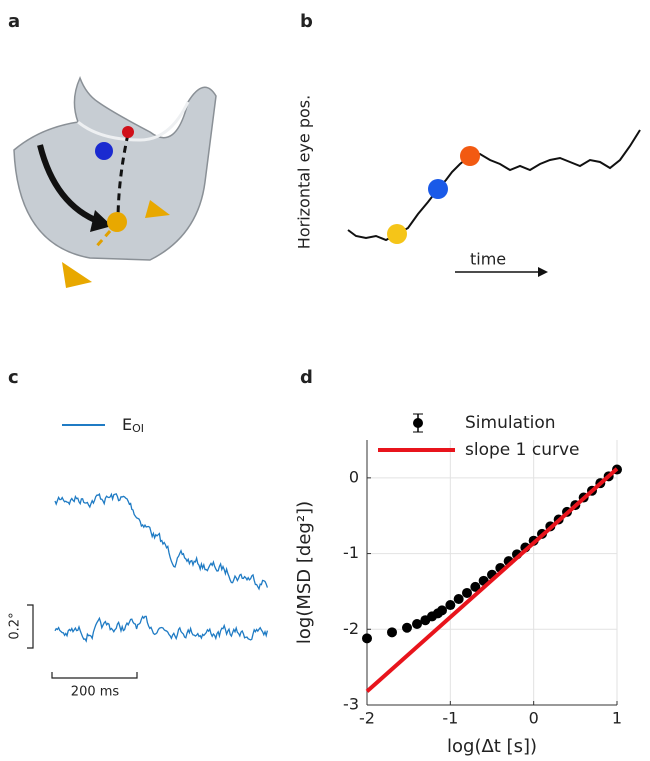  Describe the element at coordinates (418, 423) in the screenshot. I see `legend-marker` at that location.